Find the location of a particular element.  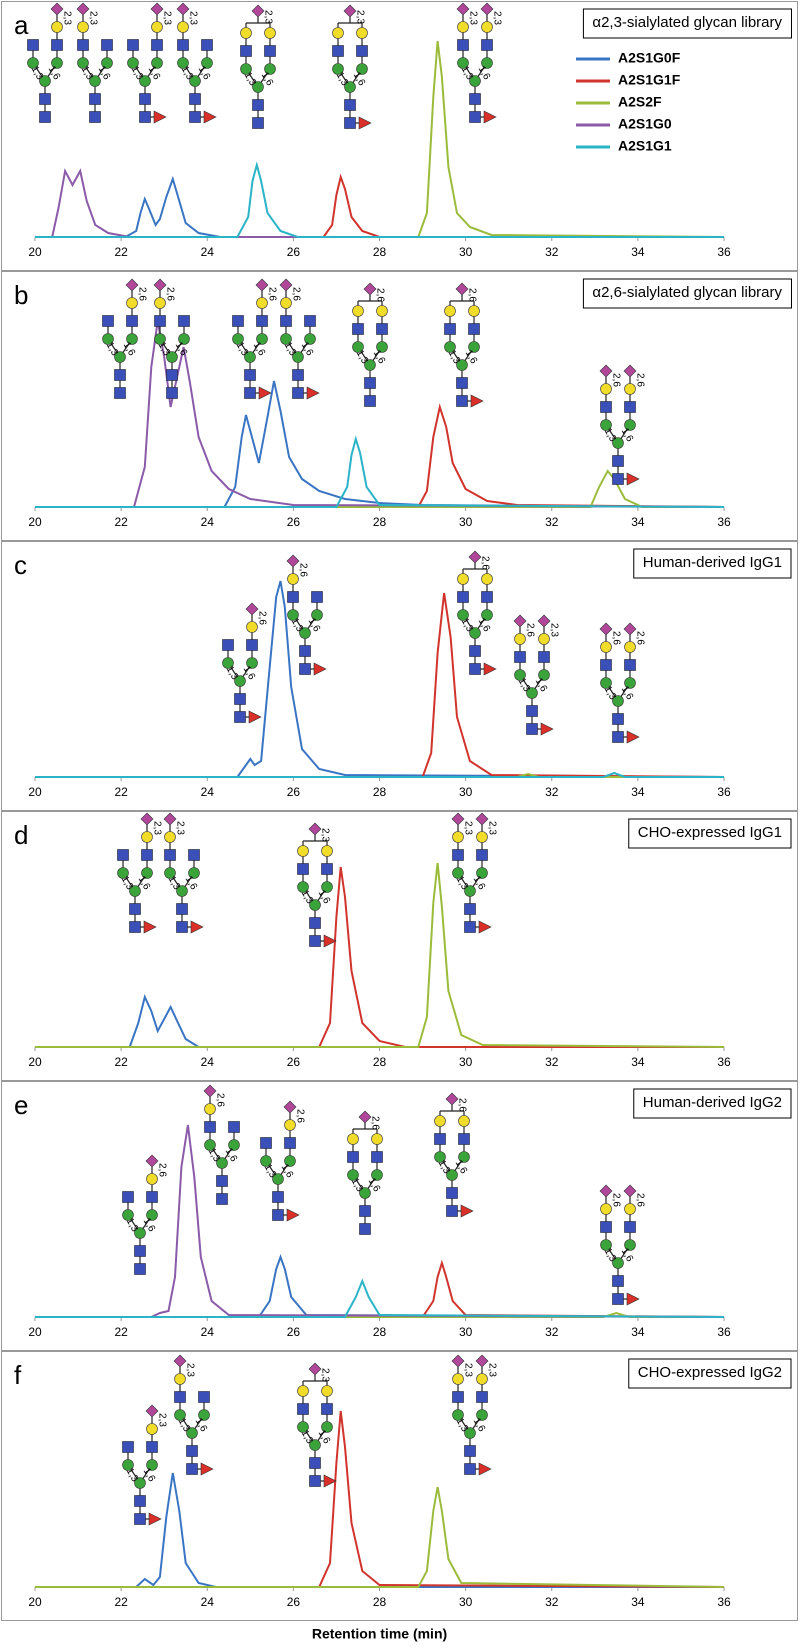

x-tick-label: 36 is located at coordinates (724, 522).